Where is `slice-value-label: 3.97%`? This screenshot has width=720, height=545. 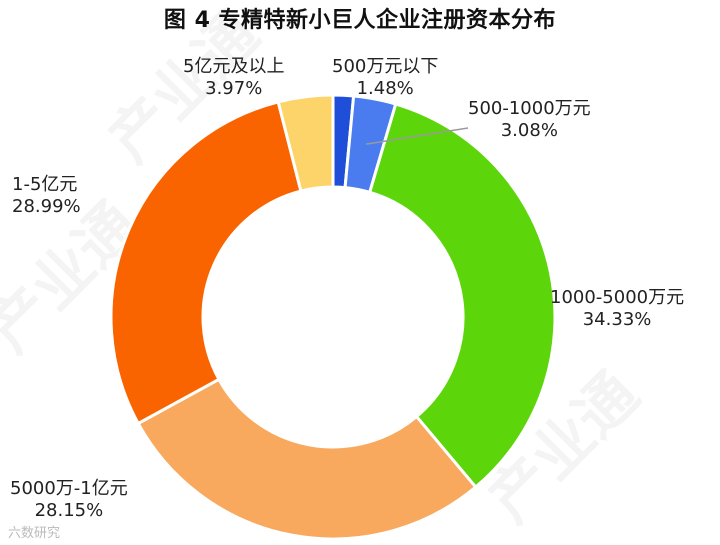
slice-value-label: 3.97% is located at coordinates (234, 88).